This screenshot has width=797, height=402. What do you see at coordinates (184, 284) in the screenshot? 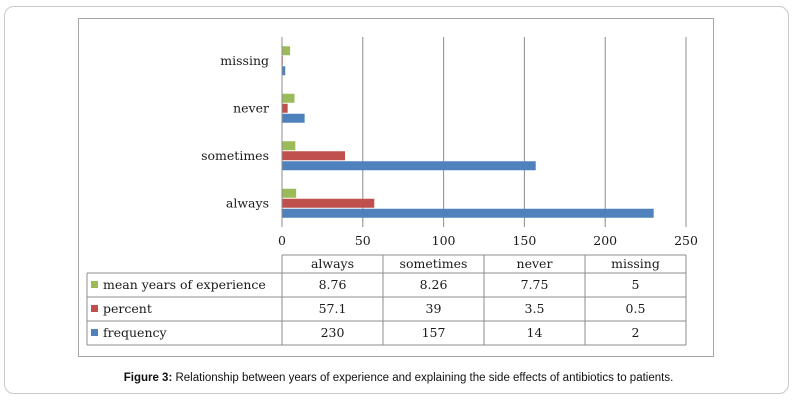
I see `table-series-label: mean years of experience` at bounding box center [184, 284].